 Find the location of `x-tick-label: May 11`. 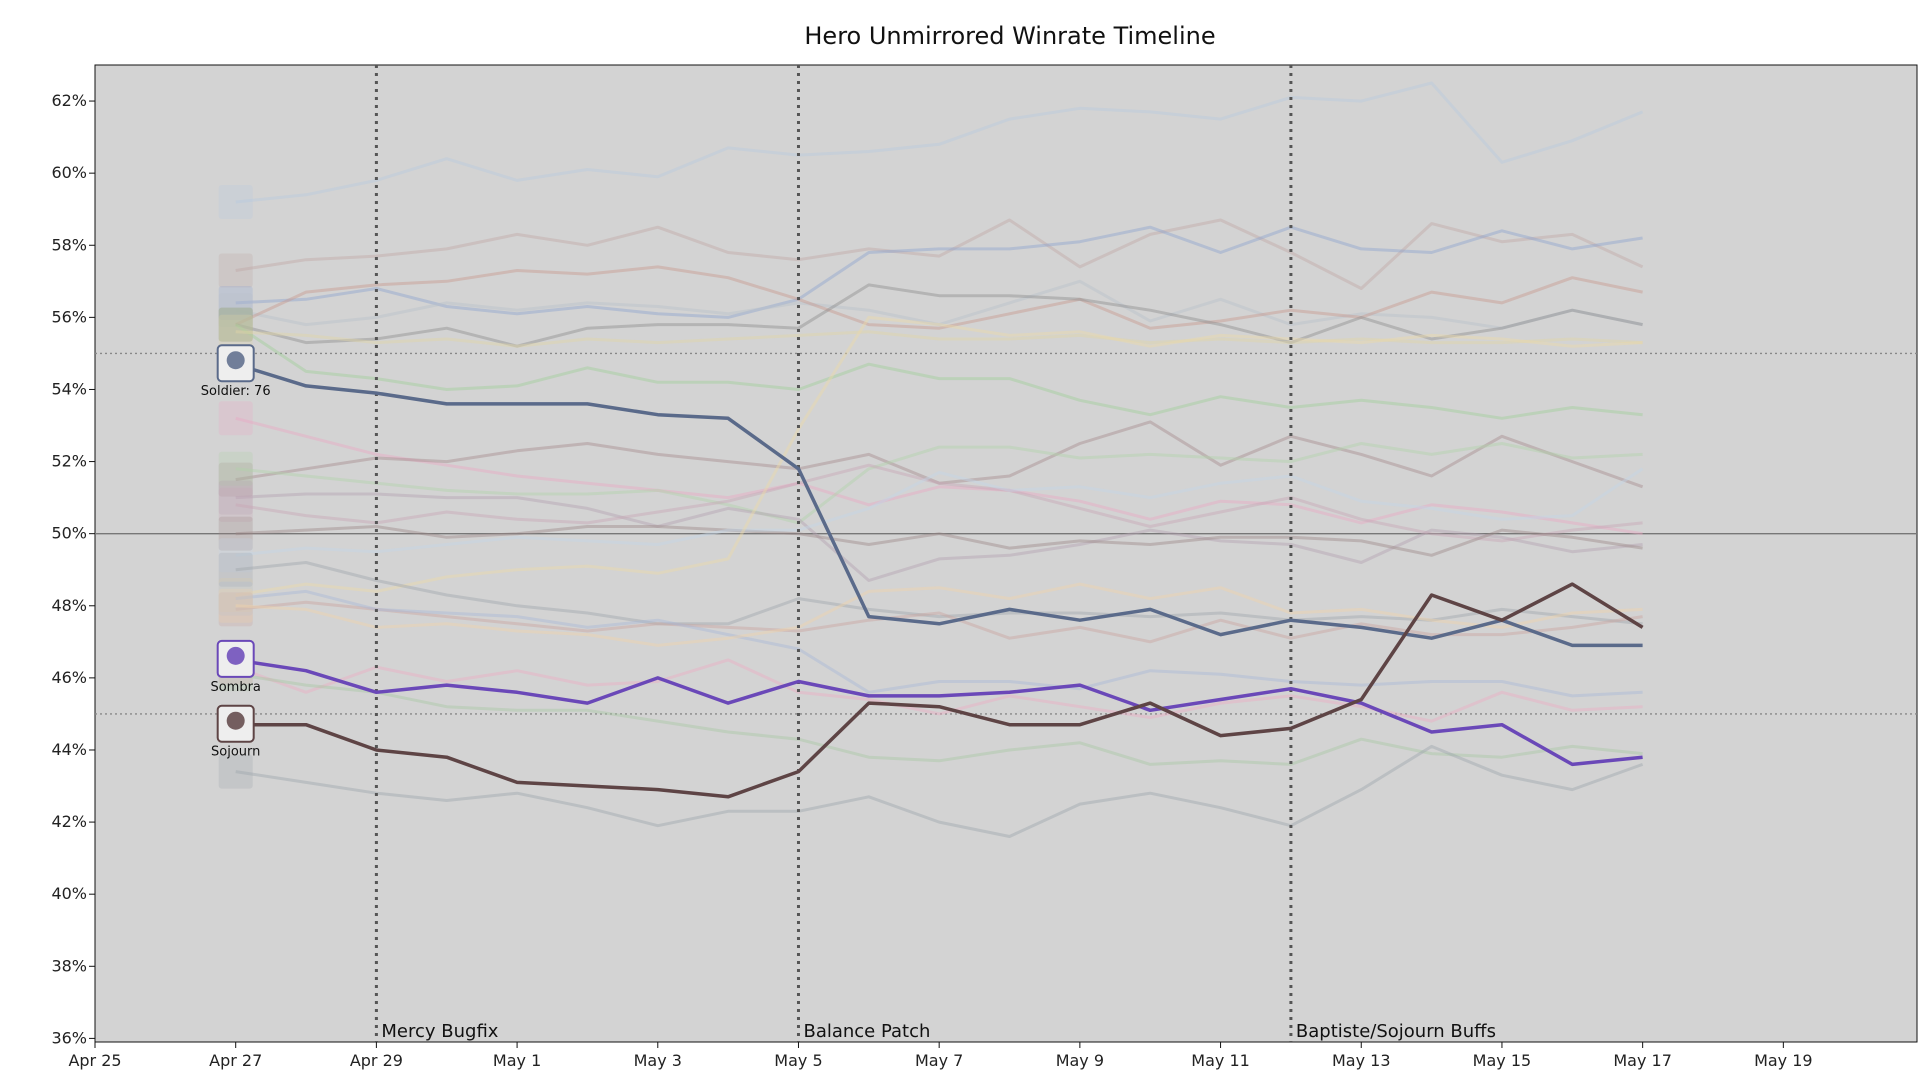

x-tick-label: May 11 is located at coordinates (1220, 1060).